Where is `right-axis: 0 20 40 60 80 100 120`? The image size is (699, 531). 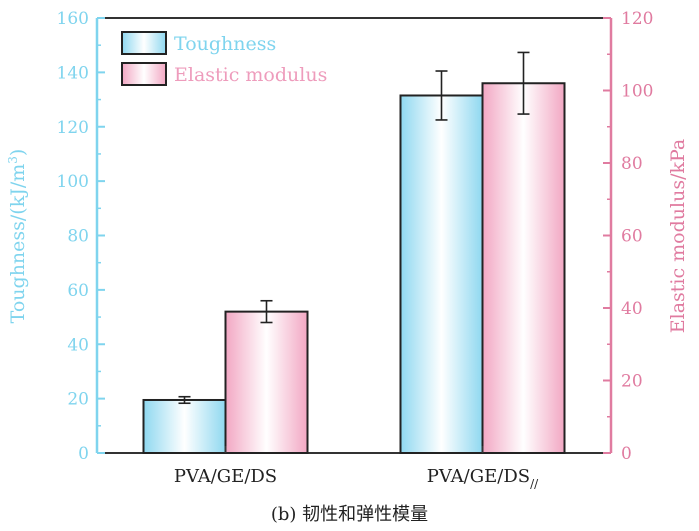 right-axis: 0 20 40 60 80 100 120 is located at coordinates (628, 236).